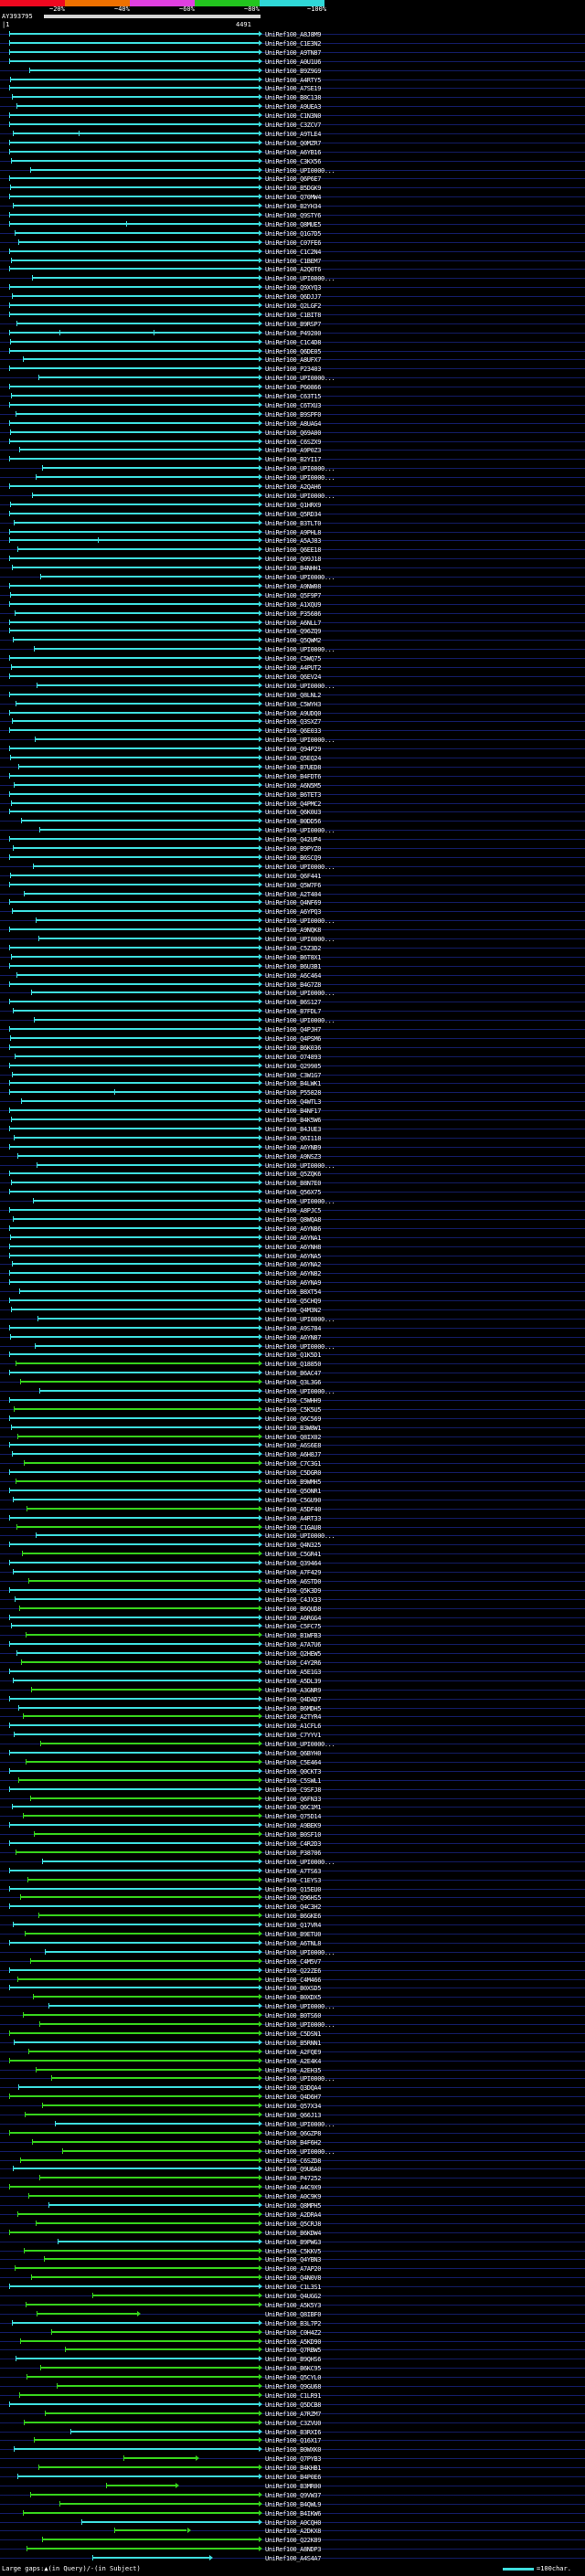 The height and width of the screenshot is (2576, 585). Describe the element at coordinates (294, 2251) in the screenshot. I see `subject-label: UniRef100_C5KKV5` at that location.